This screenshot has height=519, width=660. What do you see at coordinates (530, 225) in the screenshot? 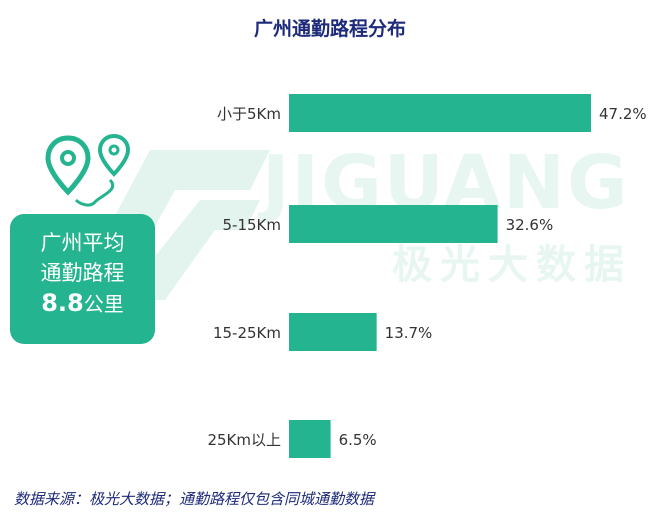
I see `value-label-1: 32.6%` at bounding box center [530, 225].